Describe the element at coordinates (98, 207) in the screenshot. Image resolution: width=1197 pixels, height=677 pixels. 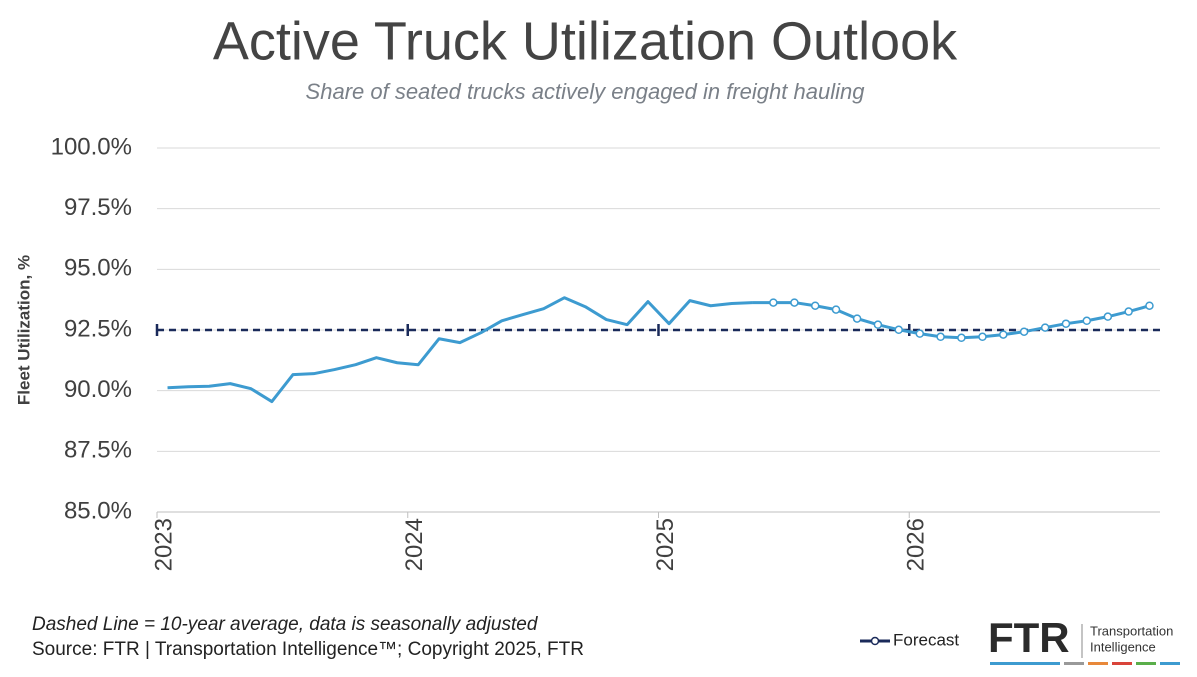
I see `y-tick-label: 97.5%` at that location.